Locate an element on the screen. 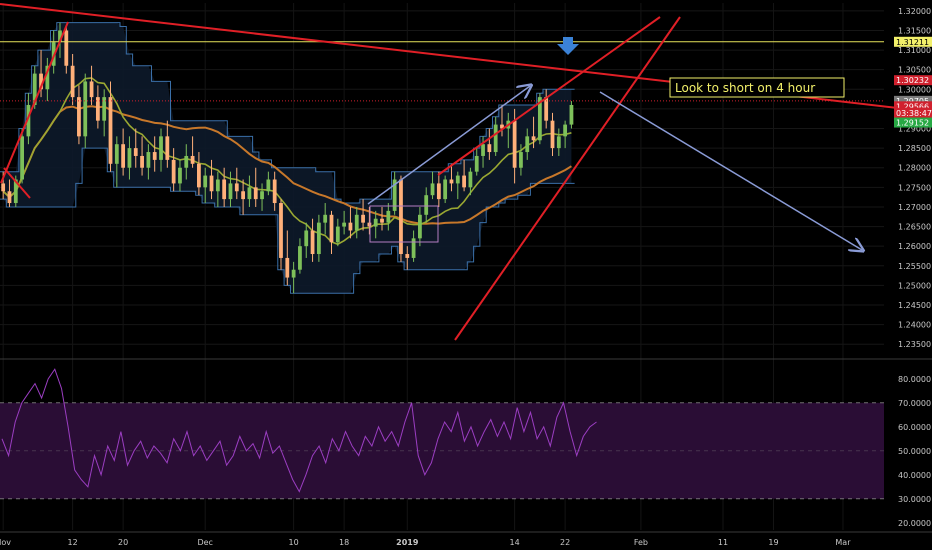 This screenshot has height=550, width=932. price-badge-text: 1.30232 is located at coordinates (912, 80).